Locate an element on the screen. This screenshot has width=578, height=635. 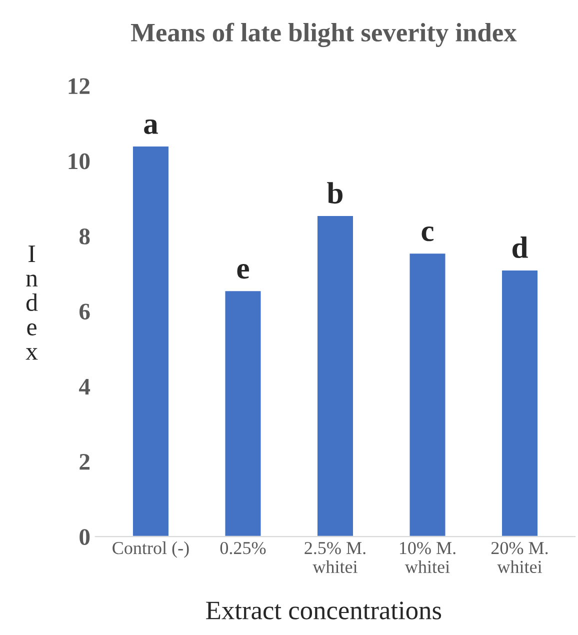
y-axis-title: Index is located at coordinates (32, 303).